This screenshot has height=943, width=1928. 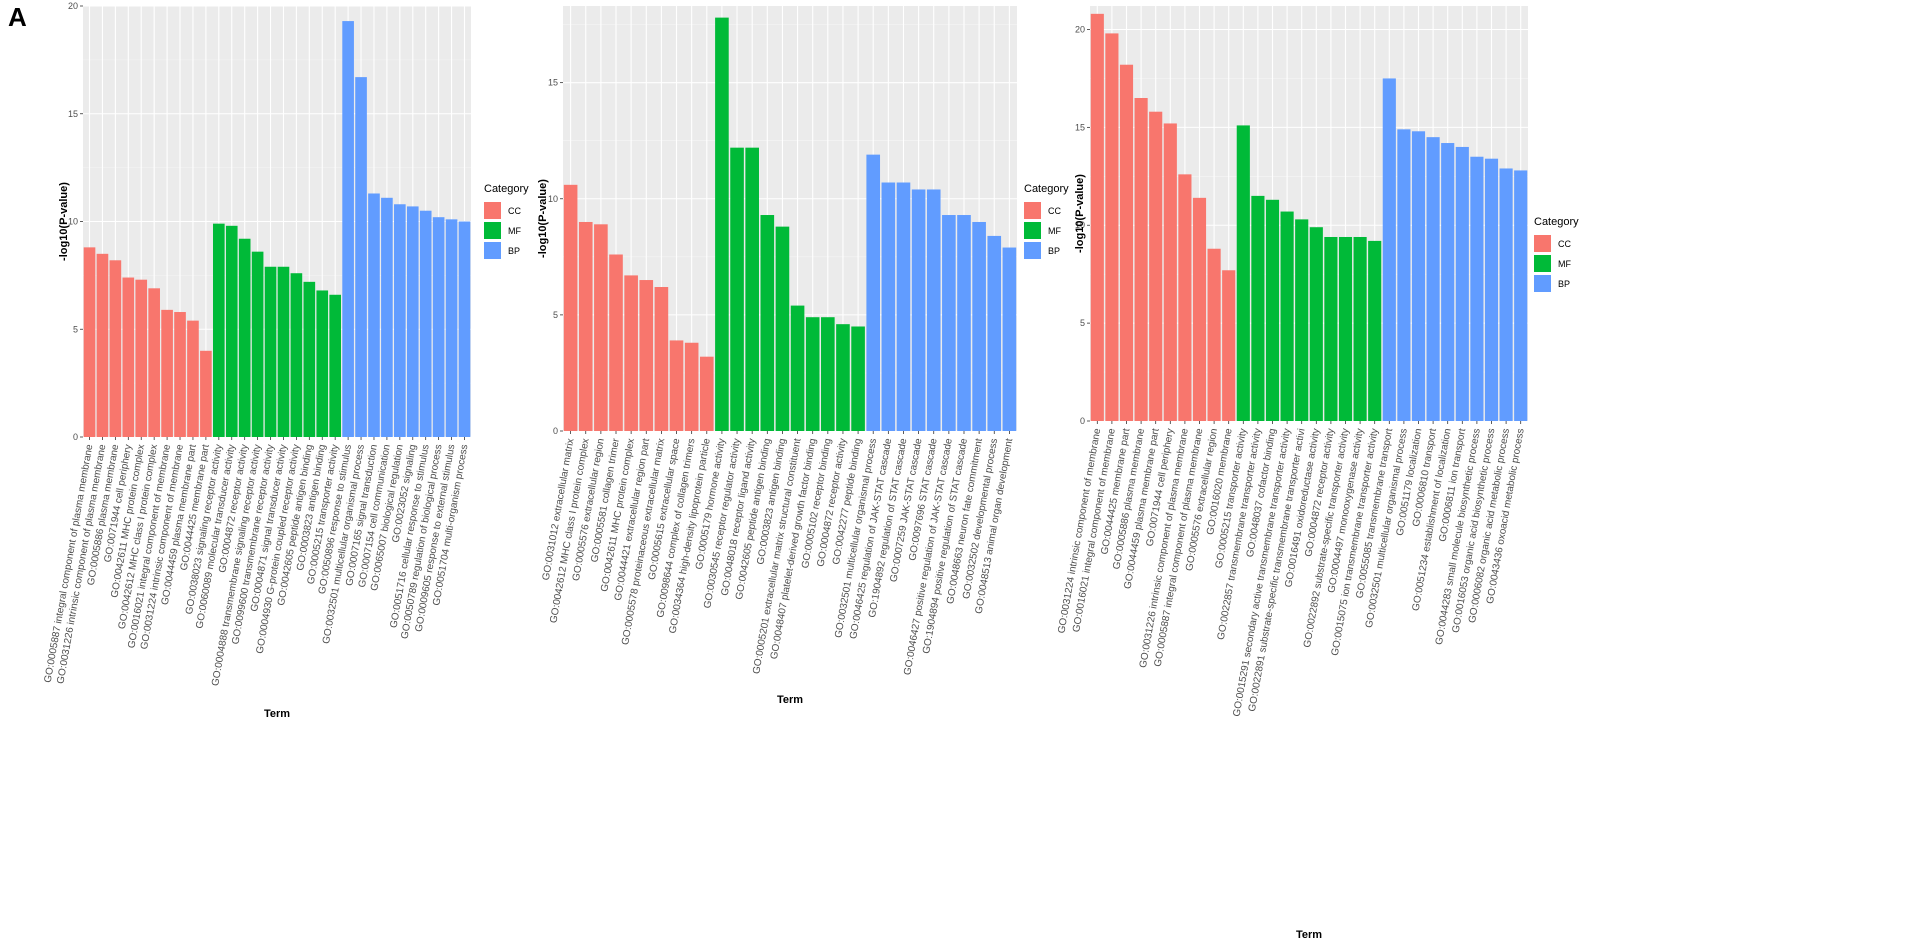 I want to click on panel-a-legend-title: Category, so click(x=506, y=189).